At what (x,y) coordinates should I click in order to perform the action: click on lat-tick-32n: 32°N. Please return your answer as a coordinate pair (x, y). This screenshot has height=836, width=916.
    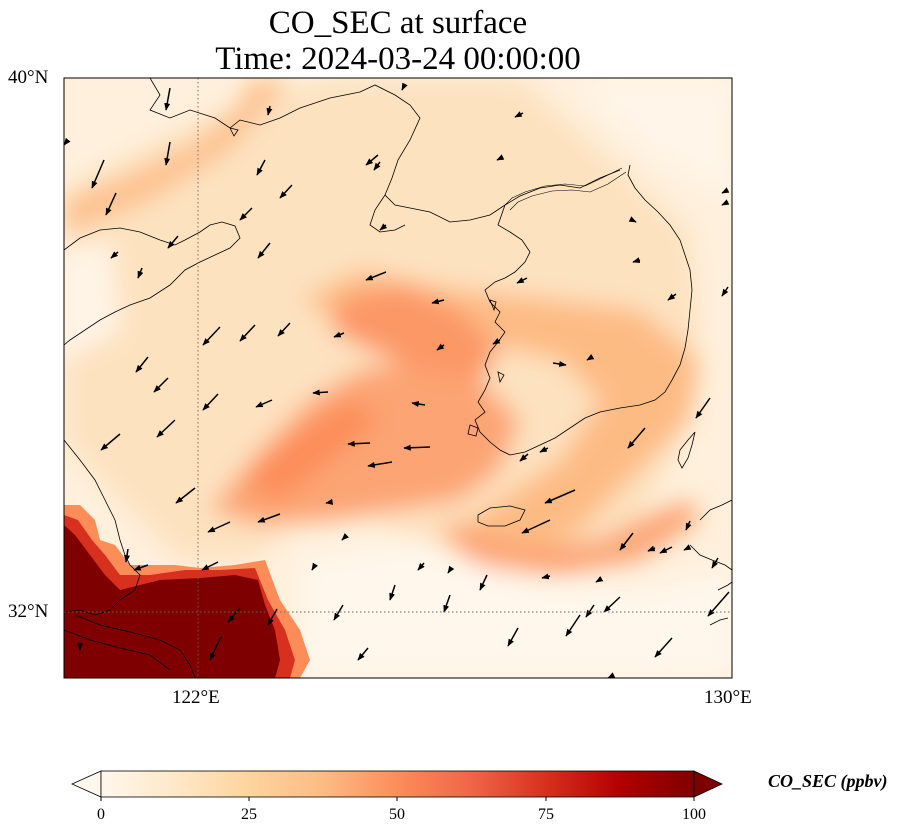
    Looking at the image, I should click on (28, 611).